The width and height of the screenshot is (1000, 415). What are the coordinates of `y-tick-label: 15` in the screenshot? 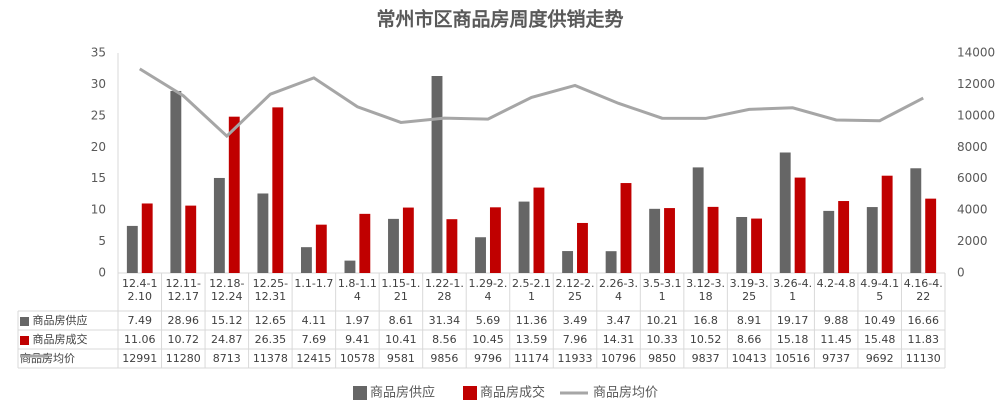 It's located at (98, 178).